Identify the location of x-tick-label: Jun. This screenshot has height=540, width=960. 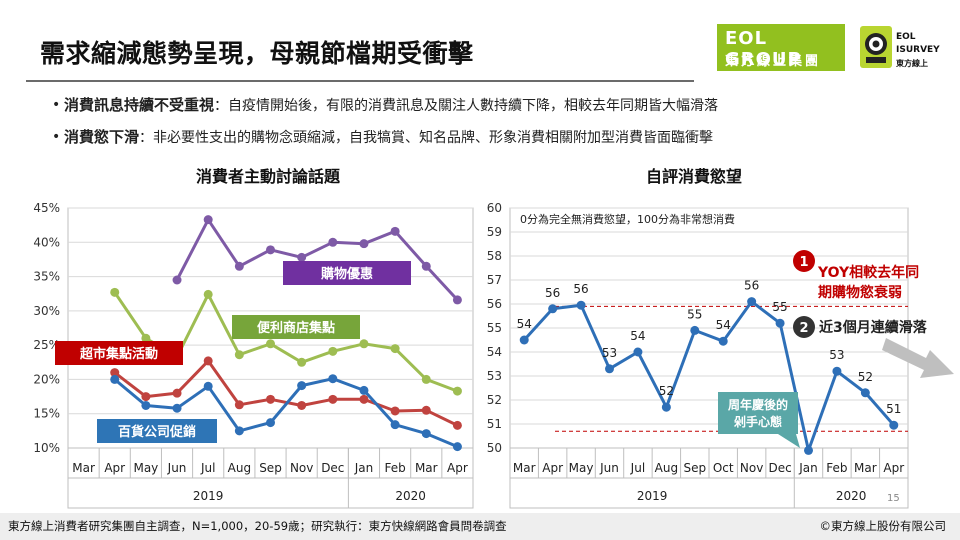
(609, 468).